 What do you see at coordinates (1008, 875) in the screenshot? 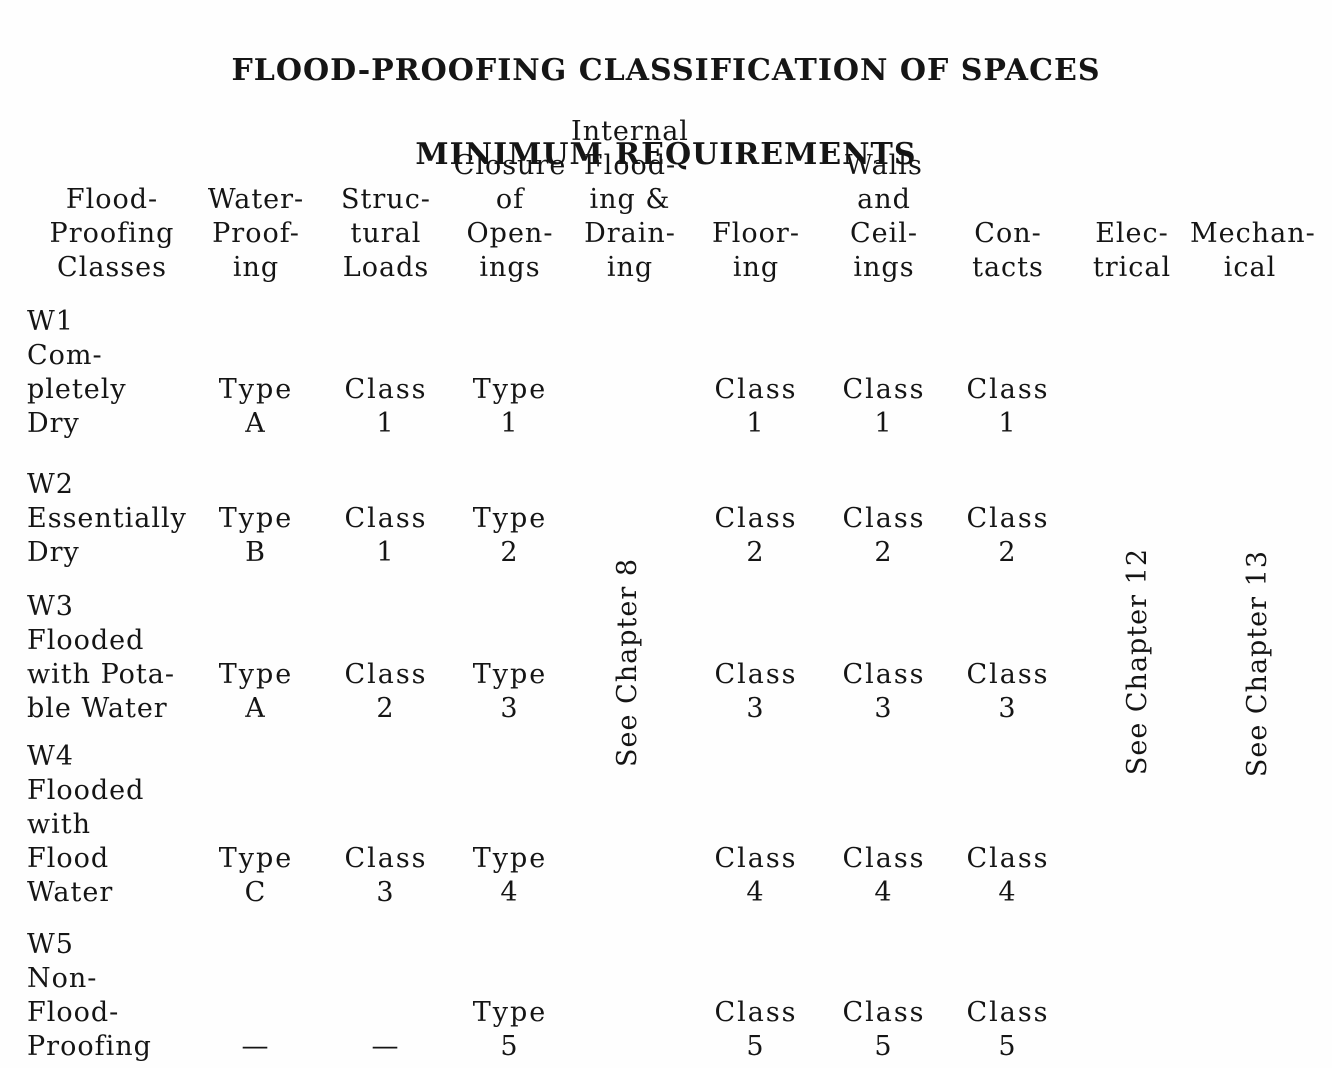
I see `cell-w4-contacts: Class 4` at bounding box center [1008, 875].